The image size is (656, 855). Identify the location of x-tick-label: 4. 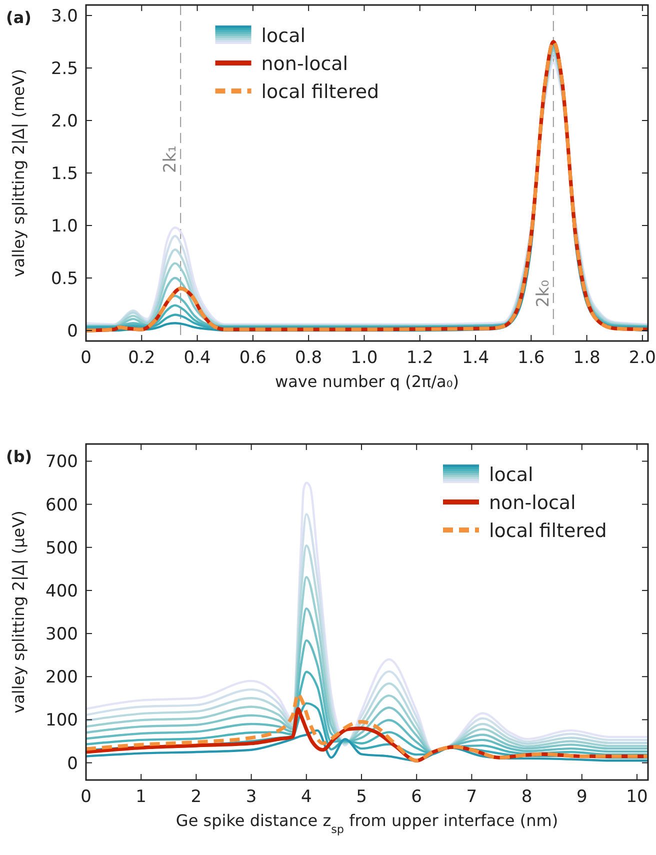
(306, 797).